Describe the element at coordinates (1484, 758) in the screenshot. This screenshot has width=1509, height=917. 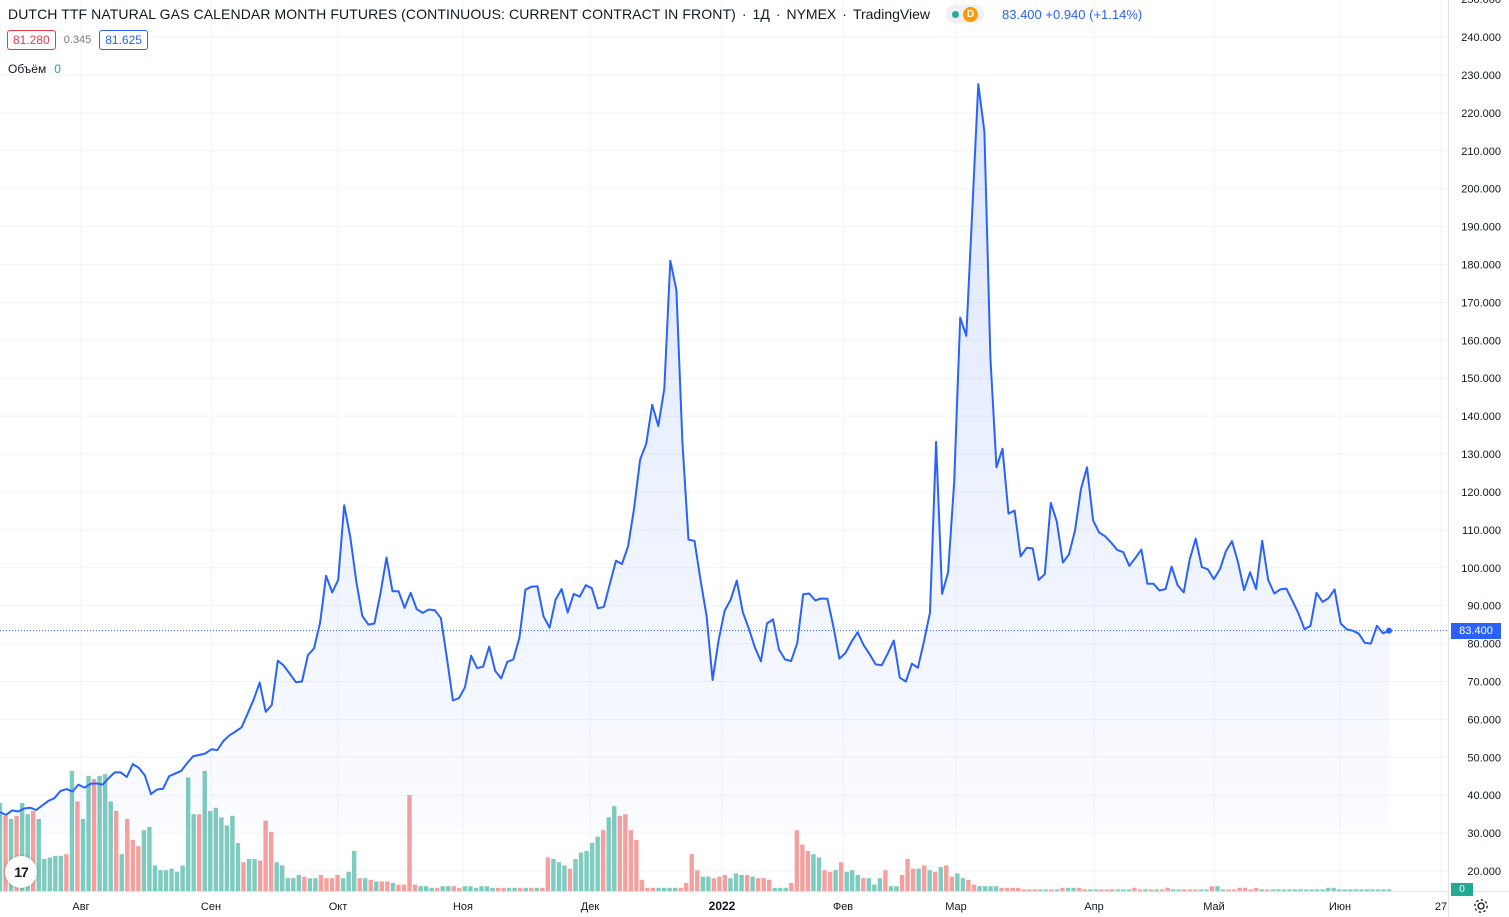
I see `price-tick-label: 50.000` at that location.